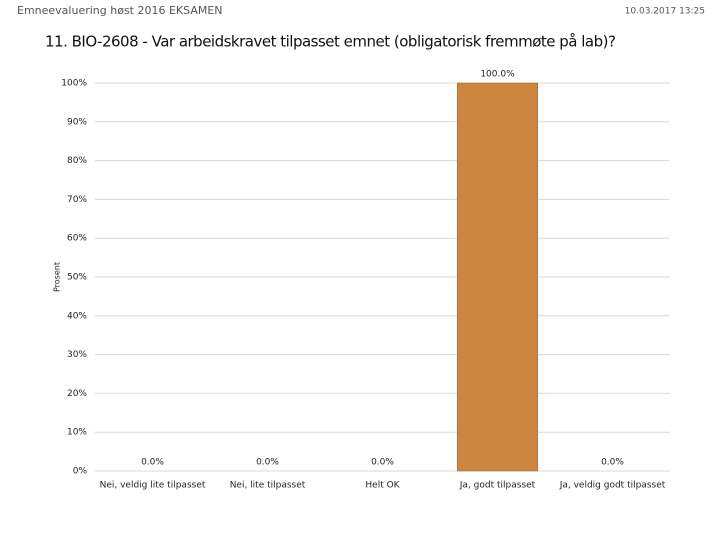 This screenshot has height=540, width=720. What do you see at coordinates (120, 10) in the screenshot?
I see `header-title: Emneevaluering høst 2016 EKSAMEN` at bounding box center [120, 10].